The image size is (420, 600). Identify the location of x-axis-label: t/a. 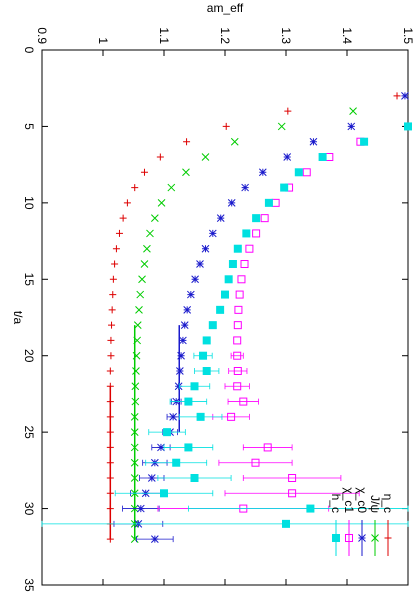
(18, 318).